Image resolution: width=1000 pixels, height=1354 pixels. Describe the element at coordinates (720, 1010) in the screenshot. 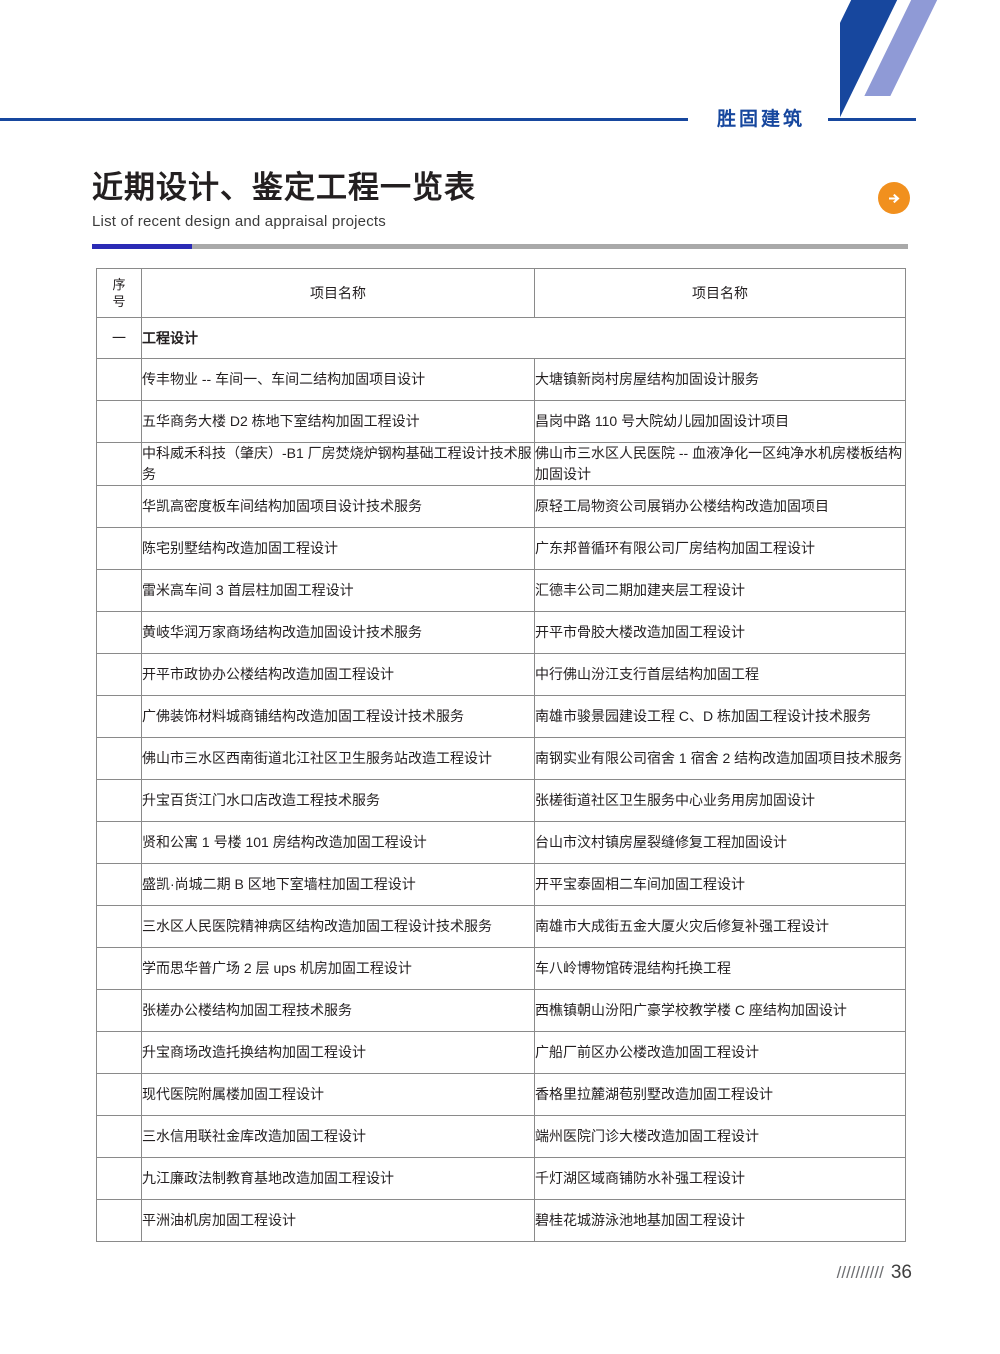

I see `project-name-right: 西樵镇朝山汾阳广豪学校教学楼 C 座结构加固设计` at that location.